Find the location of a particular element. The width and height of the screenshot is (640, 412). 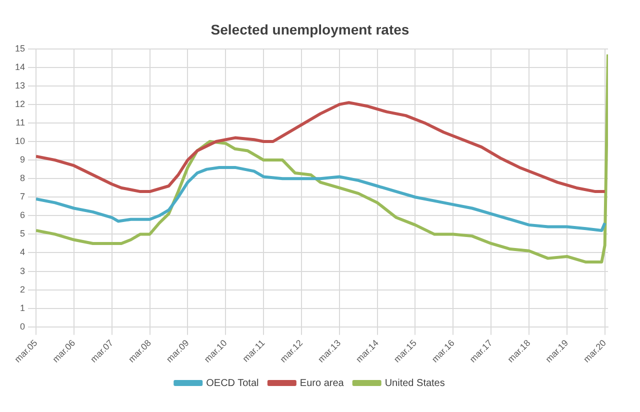

y-tick-label: 2 is located at coordinates (23, 289).